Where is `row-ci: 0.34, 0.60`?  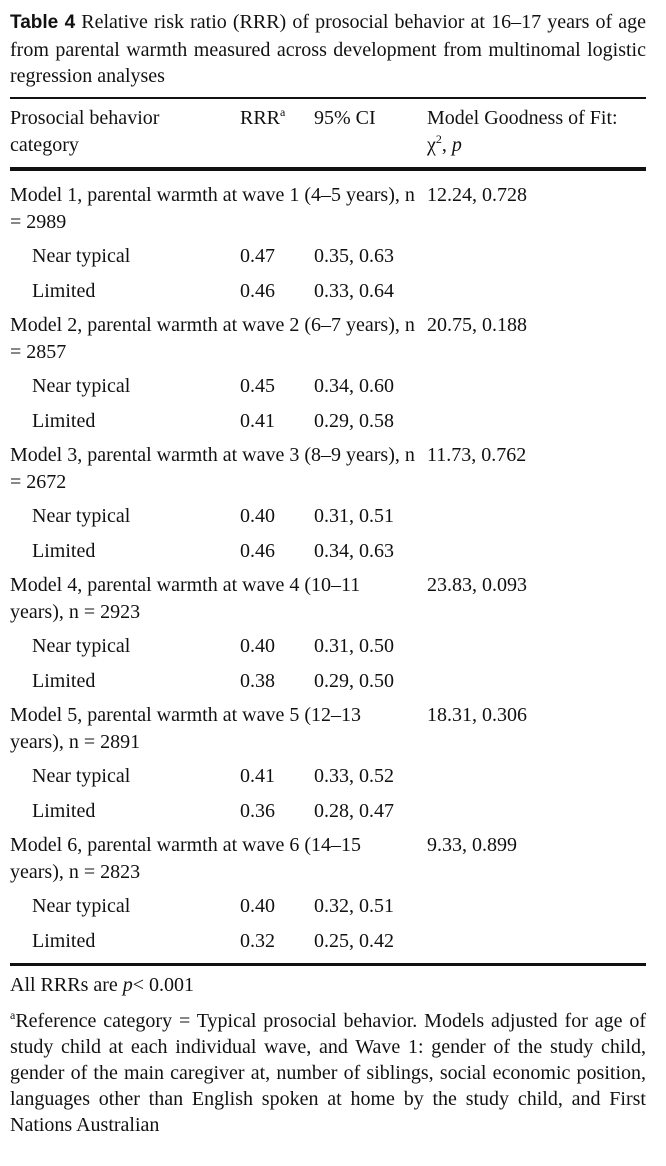 row-ci: 0.34, 0.60 is located at coordinates (354, 386).